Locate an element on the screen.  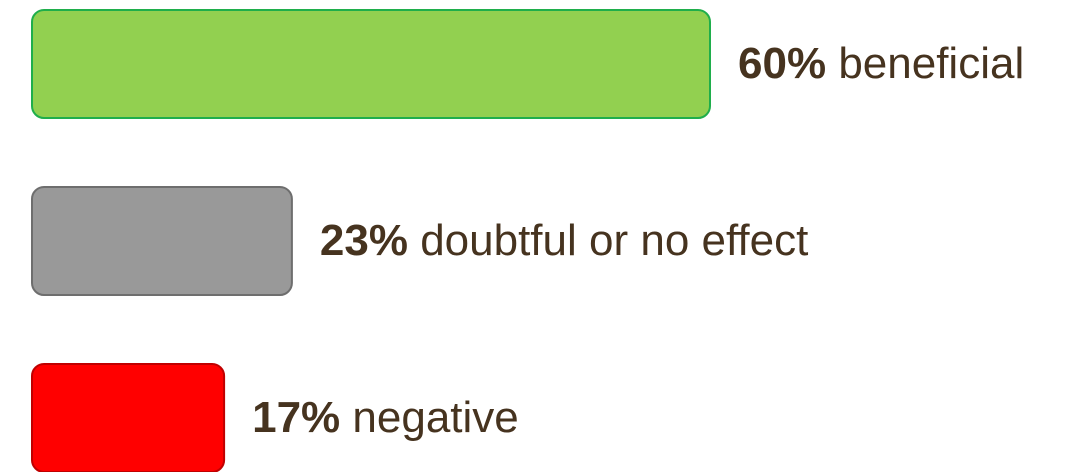
bar-label: 23% doubtful or no effect is located at coordinates (564, 240).